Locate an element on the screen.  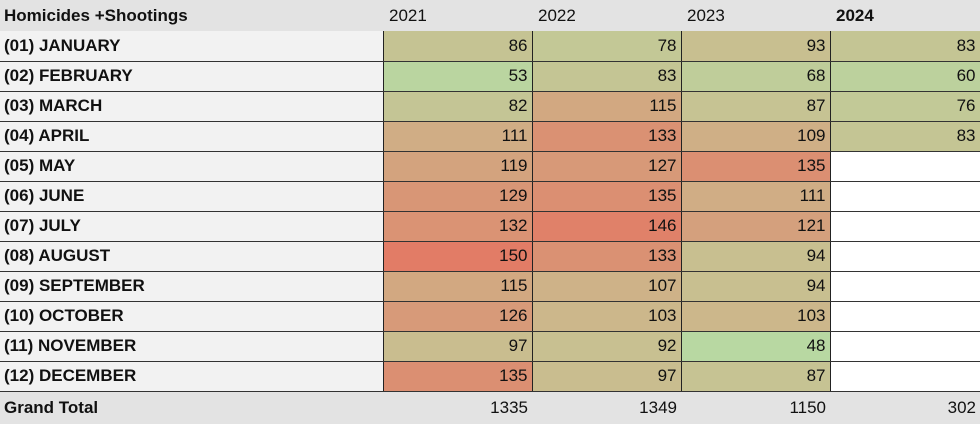
month-row: (03) MARCH 82 115 87 76 is located at coordinates (490, 106).